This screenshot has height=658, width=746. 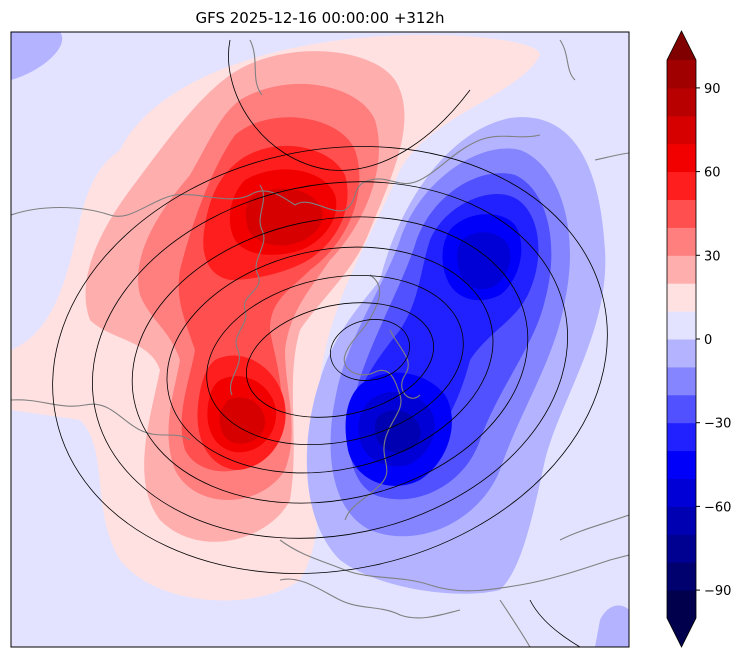 I want to click on colorbar-outline, so click(x=681, y=339).